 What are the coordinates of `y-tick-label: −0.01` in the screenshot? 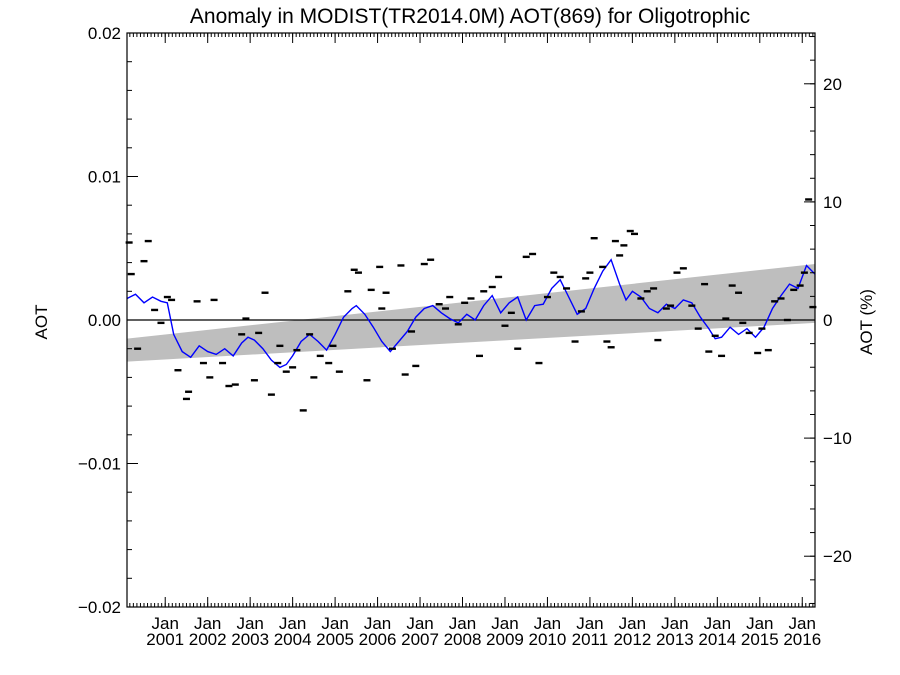 It's located at (99, 464).